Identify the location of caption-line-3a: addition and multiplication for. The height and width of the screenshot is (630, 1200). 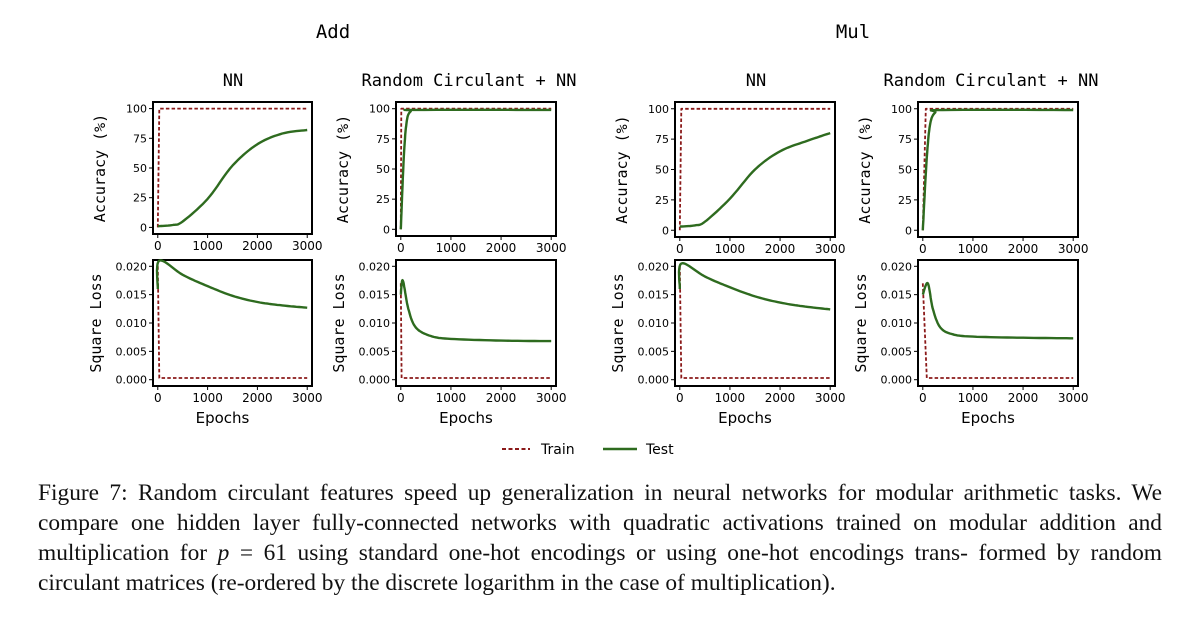
(600, 538).